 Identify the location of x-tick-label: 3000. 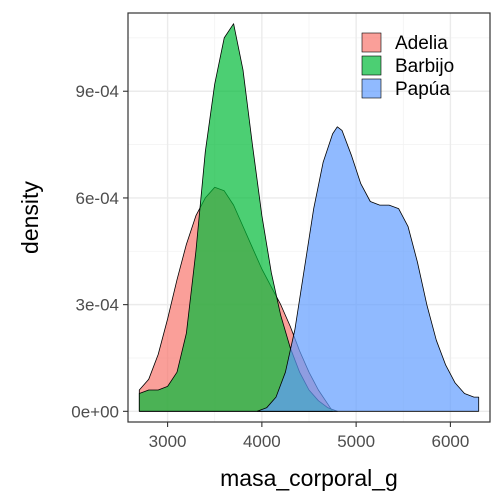
(168, 441).